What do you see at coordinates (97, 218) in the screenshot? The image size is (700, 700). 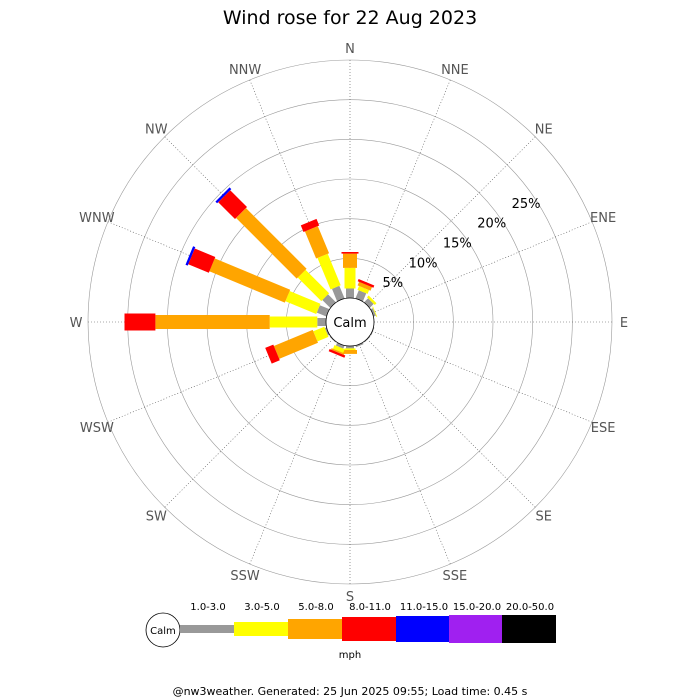 I see `direction-label-WNW: WNW` at bounding box center [97, 218].